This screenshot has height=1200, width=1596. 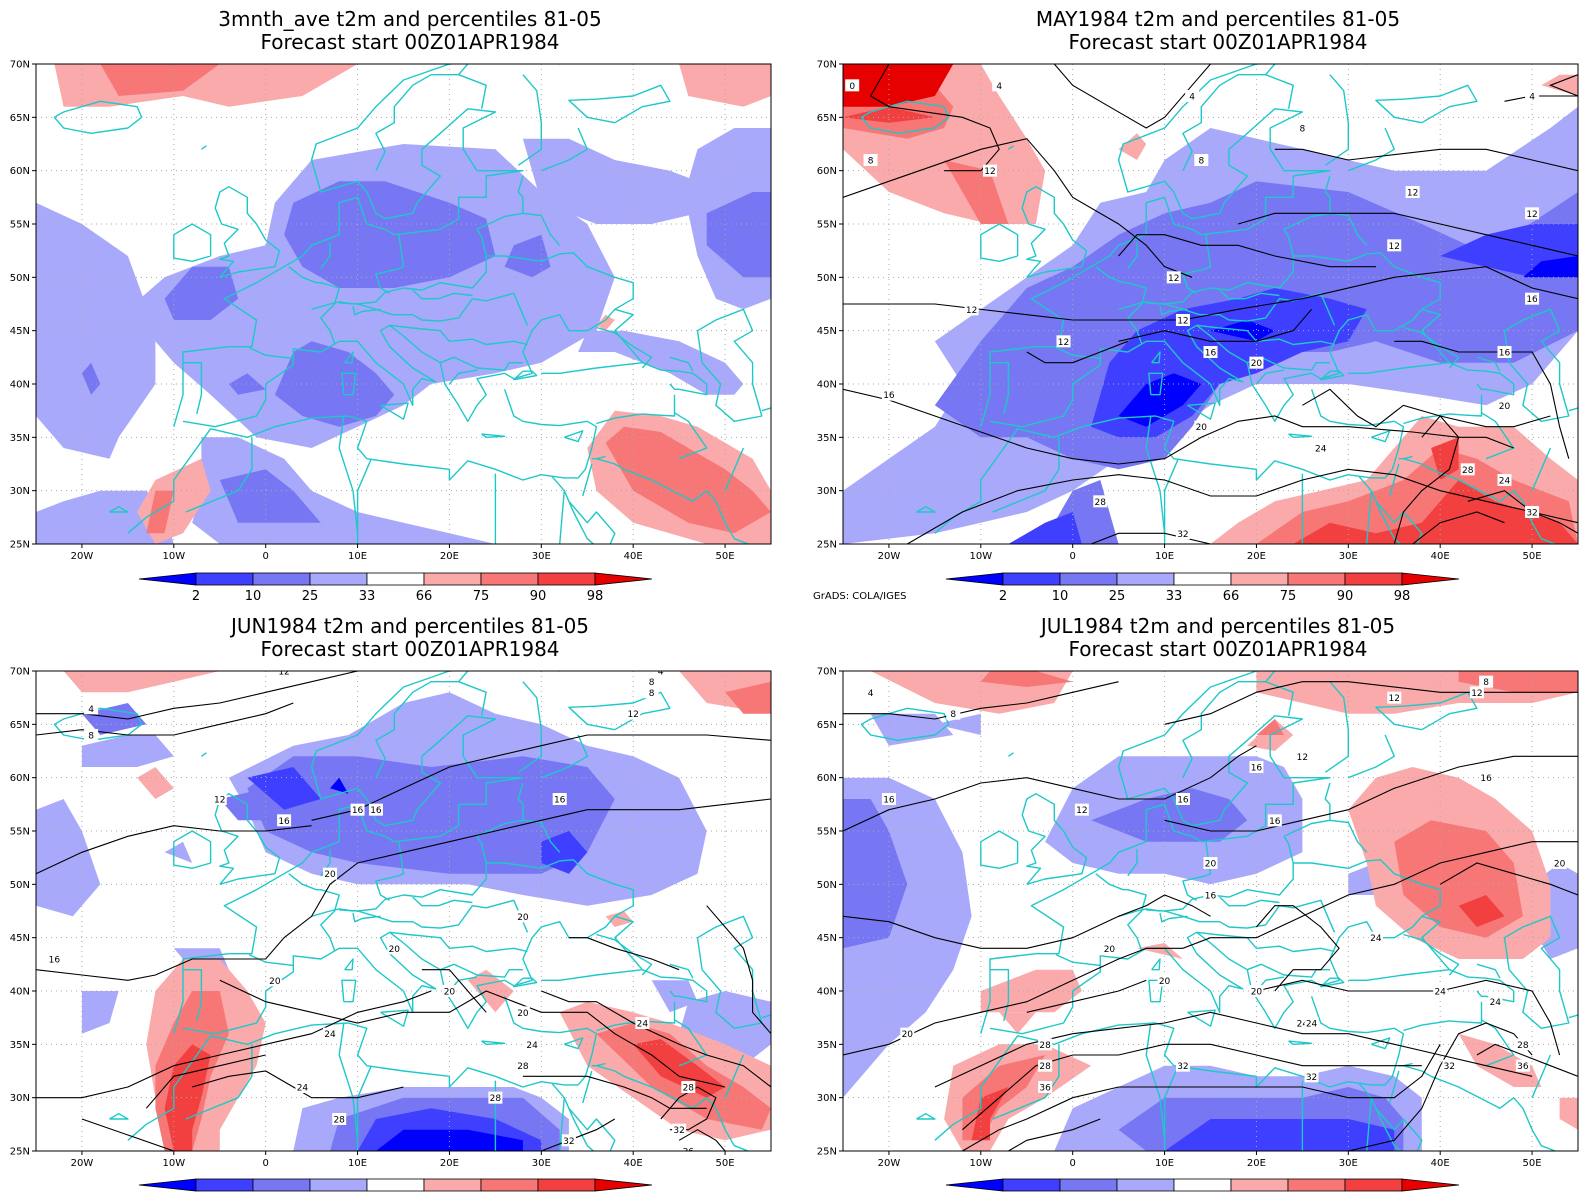 I want to click on contour-label: 36, so click(x=1045, y=1089).